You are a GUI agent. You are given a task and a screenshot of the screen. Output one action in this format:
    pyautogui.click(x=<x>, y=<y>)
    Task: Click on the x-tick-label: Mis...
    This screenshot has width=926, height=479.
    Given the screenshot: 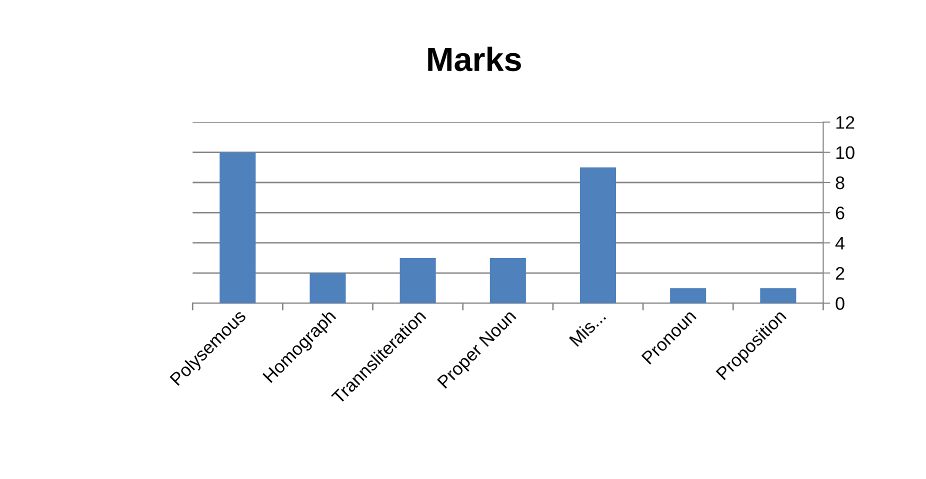 What is the action you would take?
    pyautogui.click(x=587, y=328)
    